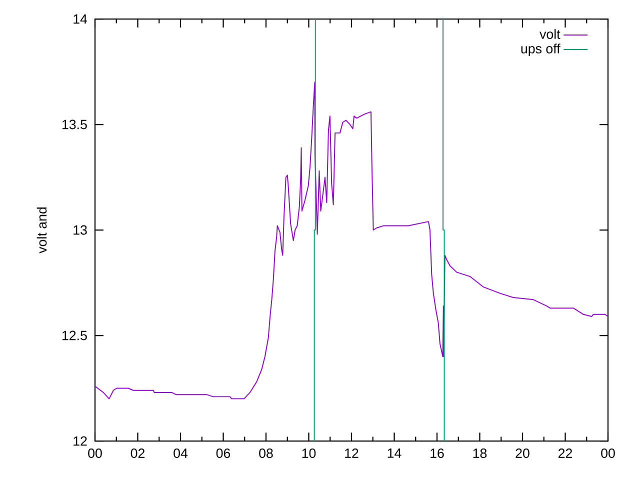 This screenshot has height=480, width=640. What do you see at coordinates (309, 453) in the screenshot?
I see `x-tick-label: 10` at bounding box center [309, 453].